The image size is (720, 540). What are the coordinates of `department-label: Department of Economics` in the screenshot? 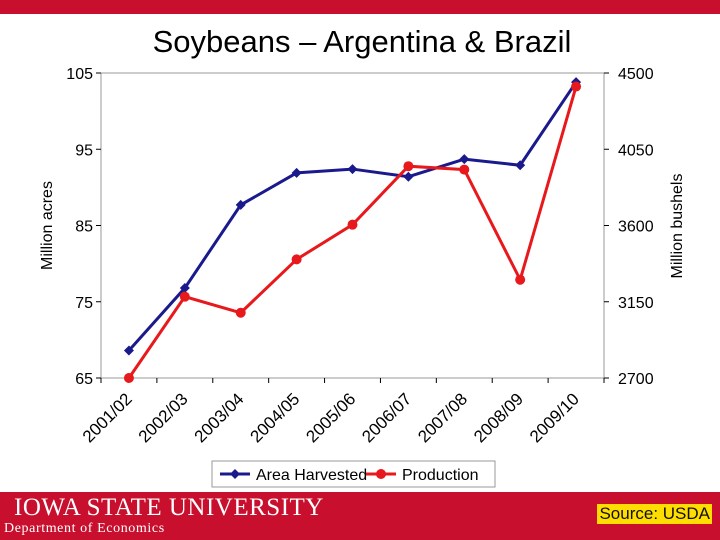 It's located at (84, 528).